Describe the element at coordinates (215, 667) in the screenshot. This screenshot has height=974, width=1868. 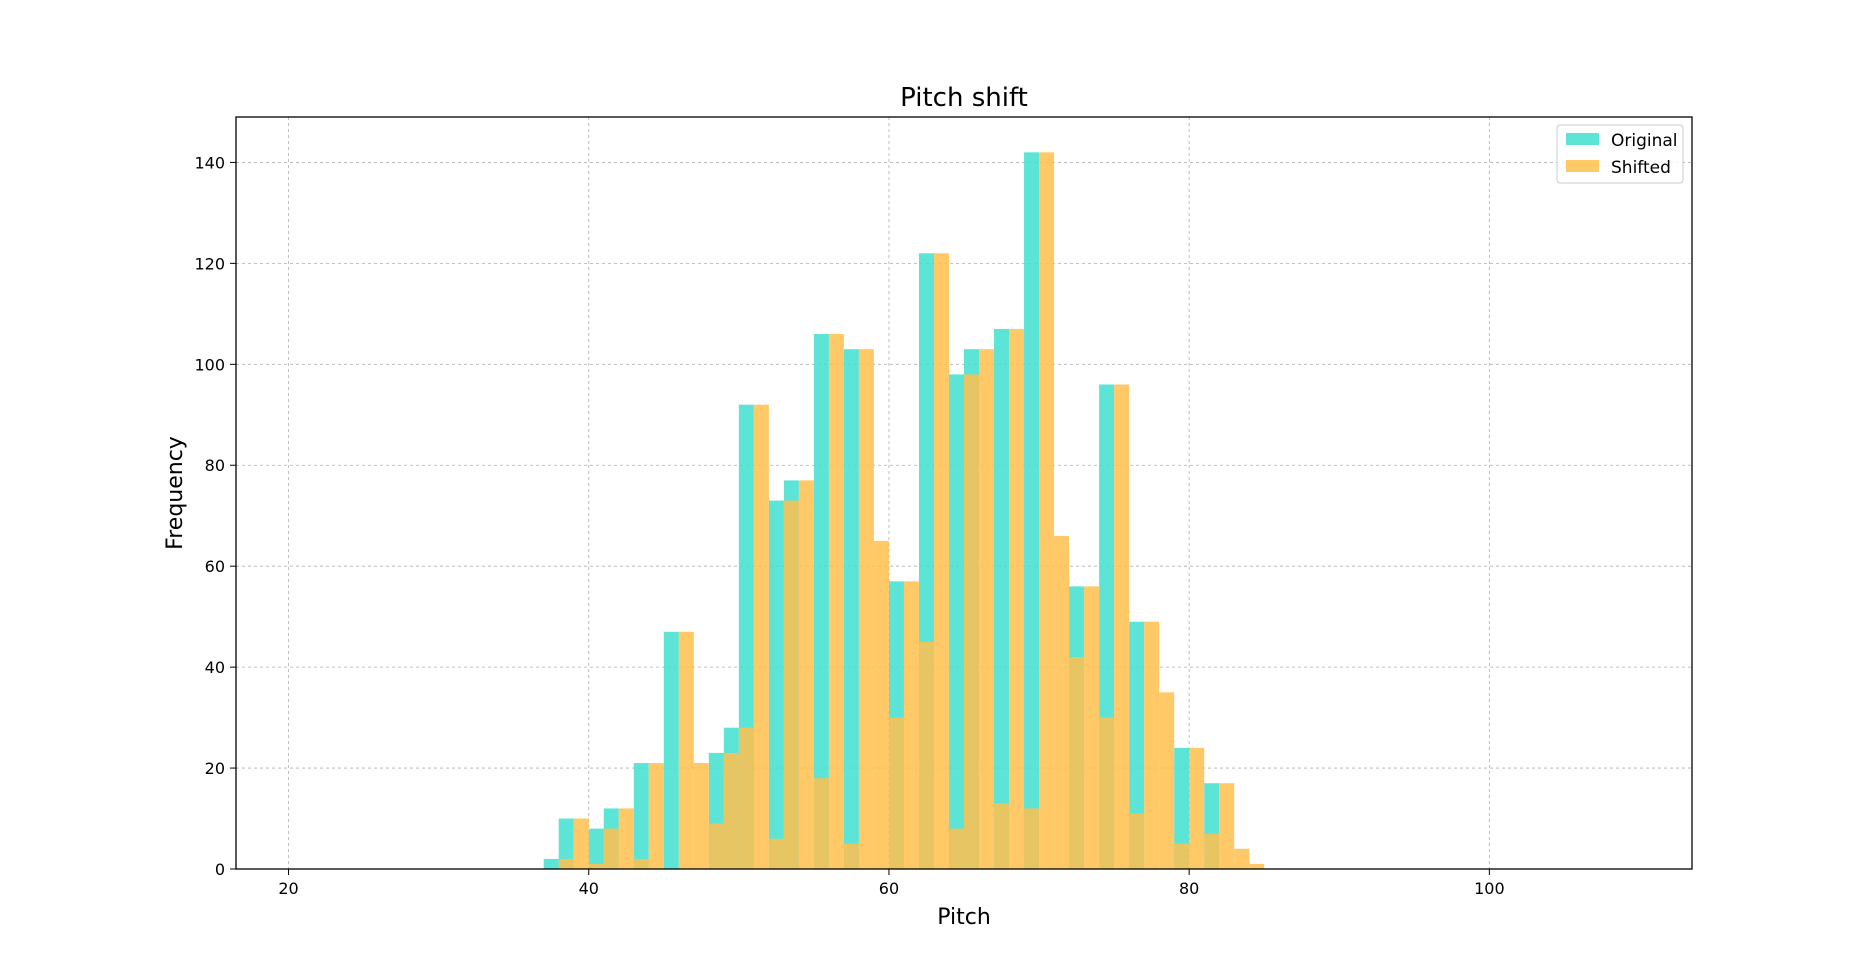
I see `y-tick-label: 40` at that location.